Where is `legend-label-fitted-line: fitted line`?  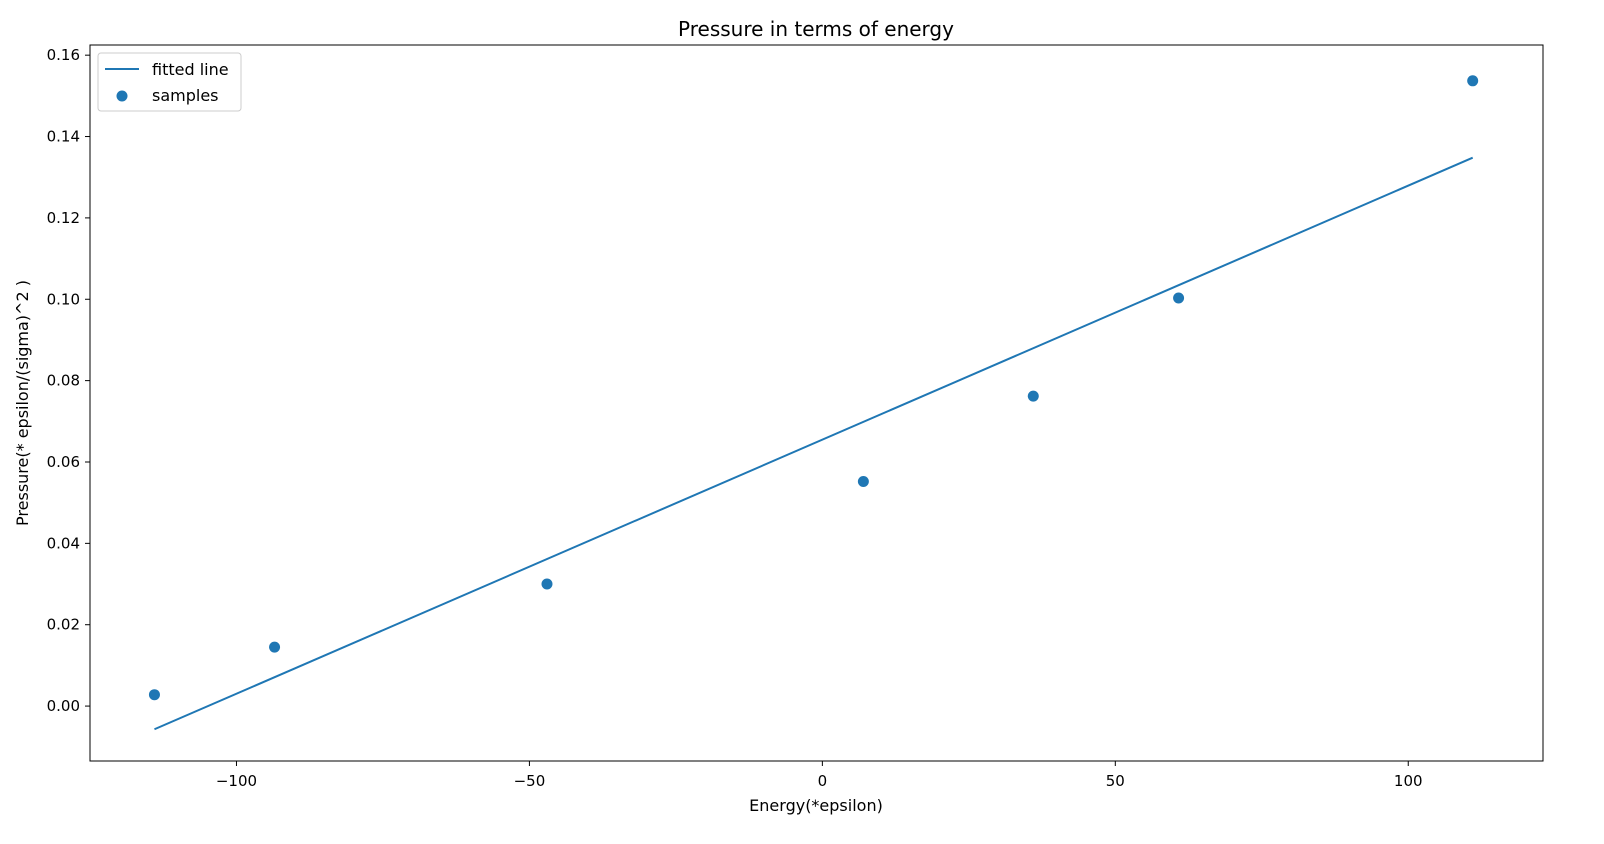
legend-label-fitted-line: fitted line is located at coordinates (190, 69).